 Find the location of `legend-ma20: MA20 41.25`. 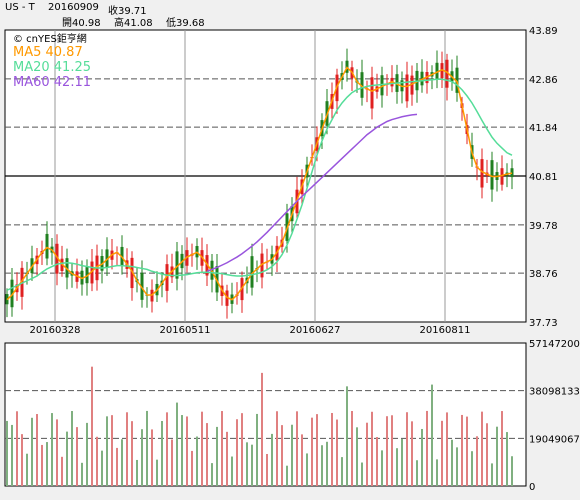

legend-ma20: MA20 41.25 is located at coordinates (52, 67).